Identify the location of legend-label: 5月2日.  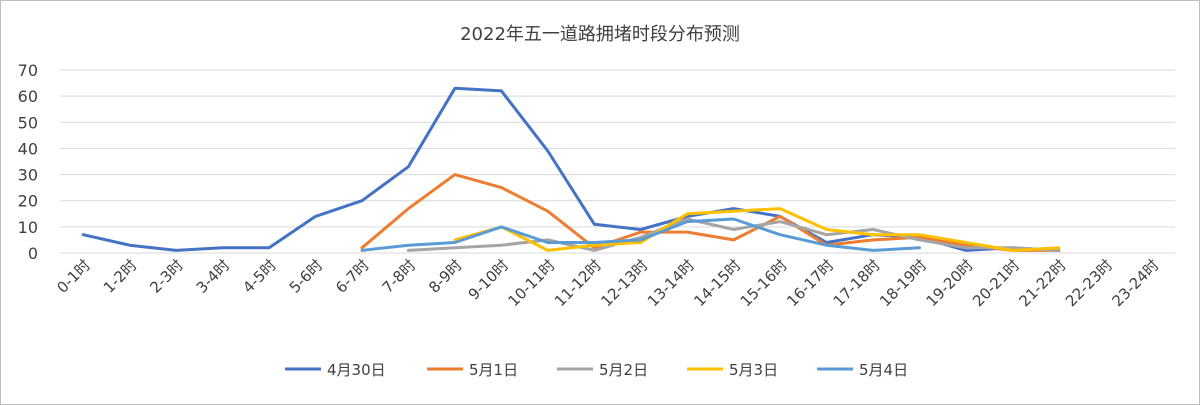
(623, 370).